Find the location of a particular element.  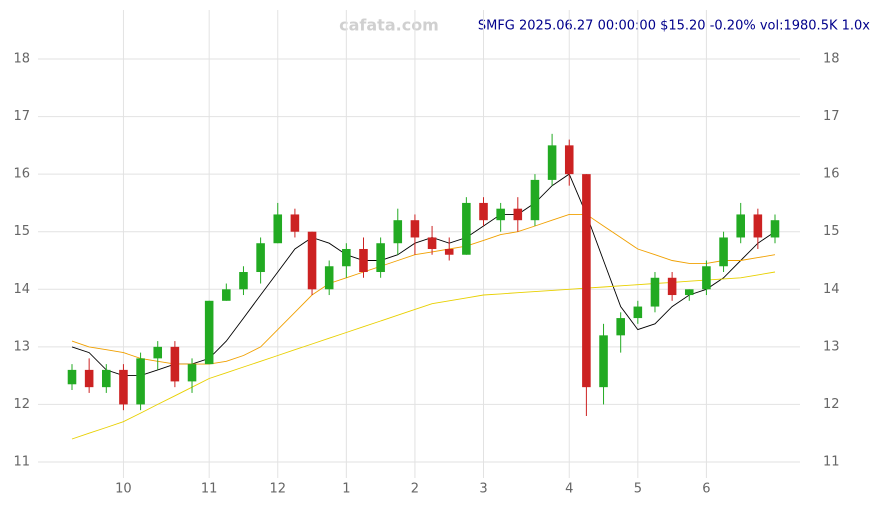

x-tick-label: 1 is located at coordinates (346, 489).